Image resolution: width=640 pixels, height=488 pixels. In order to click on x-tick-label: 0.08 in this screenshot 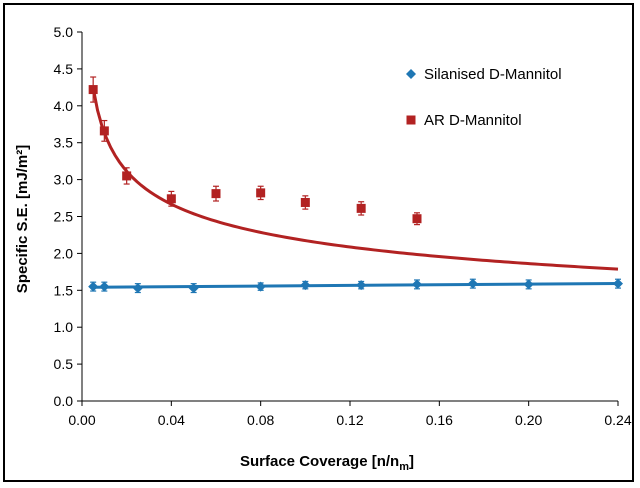, I will do `click(260, 420)`.